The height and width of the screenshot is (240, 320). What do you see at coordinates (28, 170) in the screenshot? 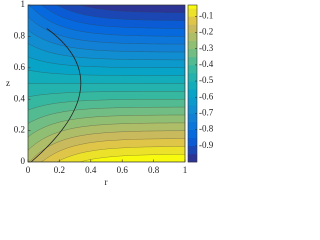
I see `x-tick-label: 0` at bounding box center [28, 170].